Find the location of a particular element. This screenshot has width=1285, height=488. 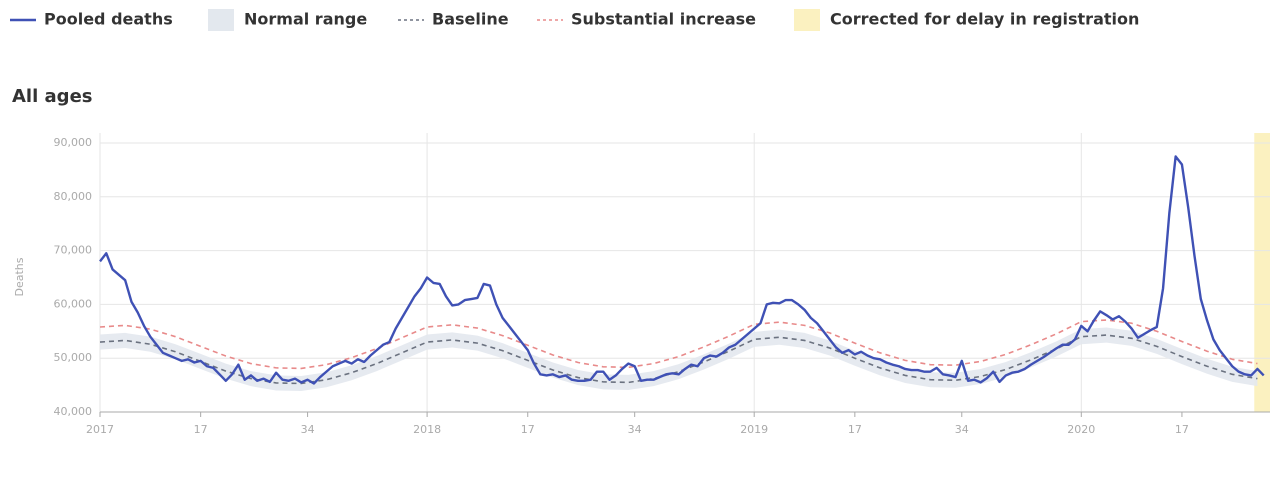

x-tick-label: 2018 is located at coordinates (427, 429).